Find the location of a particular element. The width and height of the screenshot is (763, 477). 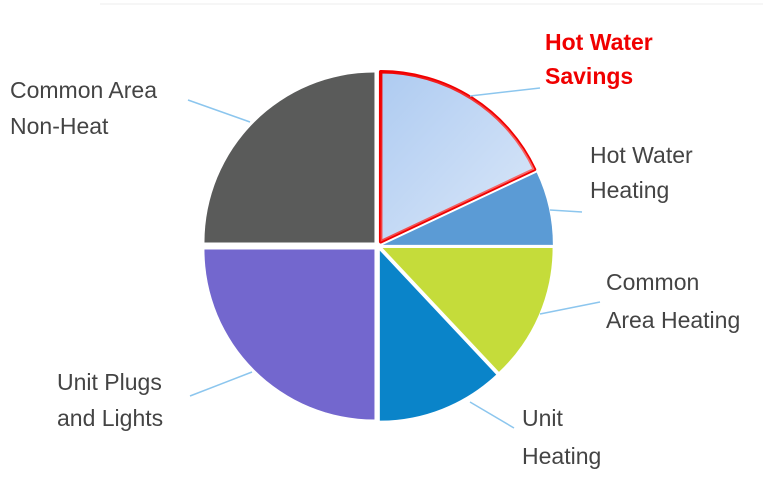

slice-sheen is located at coordinates (457, 156).